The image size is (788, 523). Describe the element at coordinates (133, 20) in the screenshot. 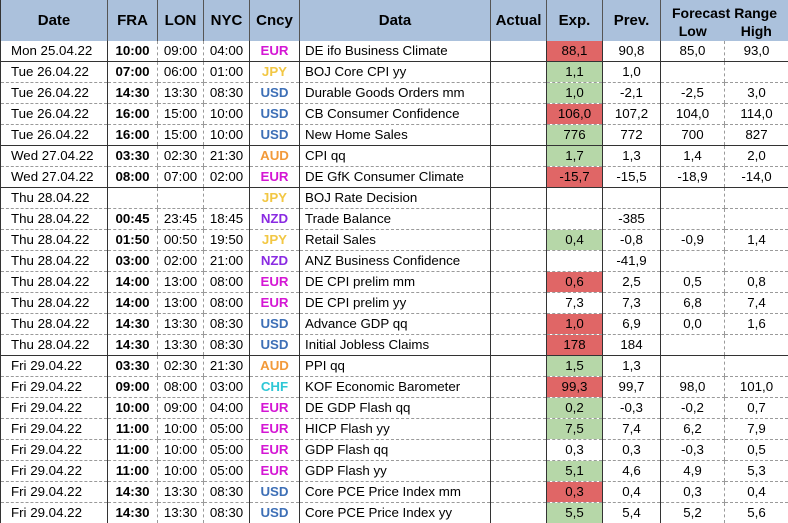

I see `header-fra: FRA` at that location.